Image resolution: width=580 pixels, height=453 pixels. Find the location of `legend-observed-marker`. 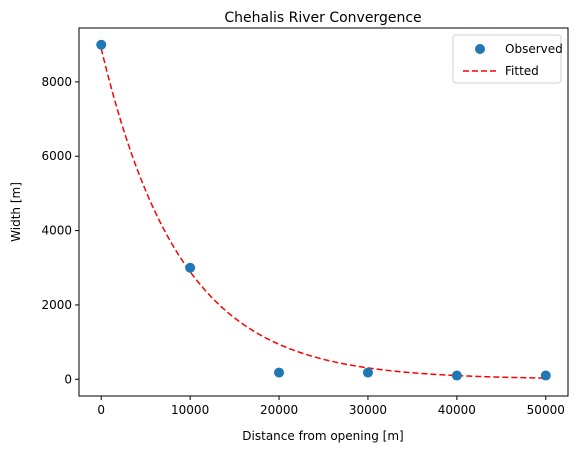

legend-observed-marker is located at coordinates (480, 49).